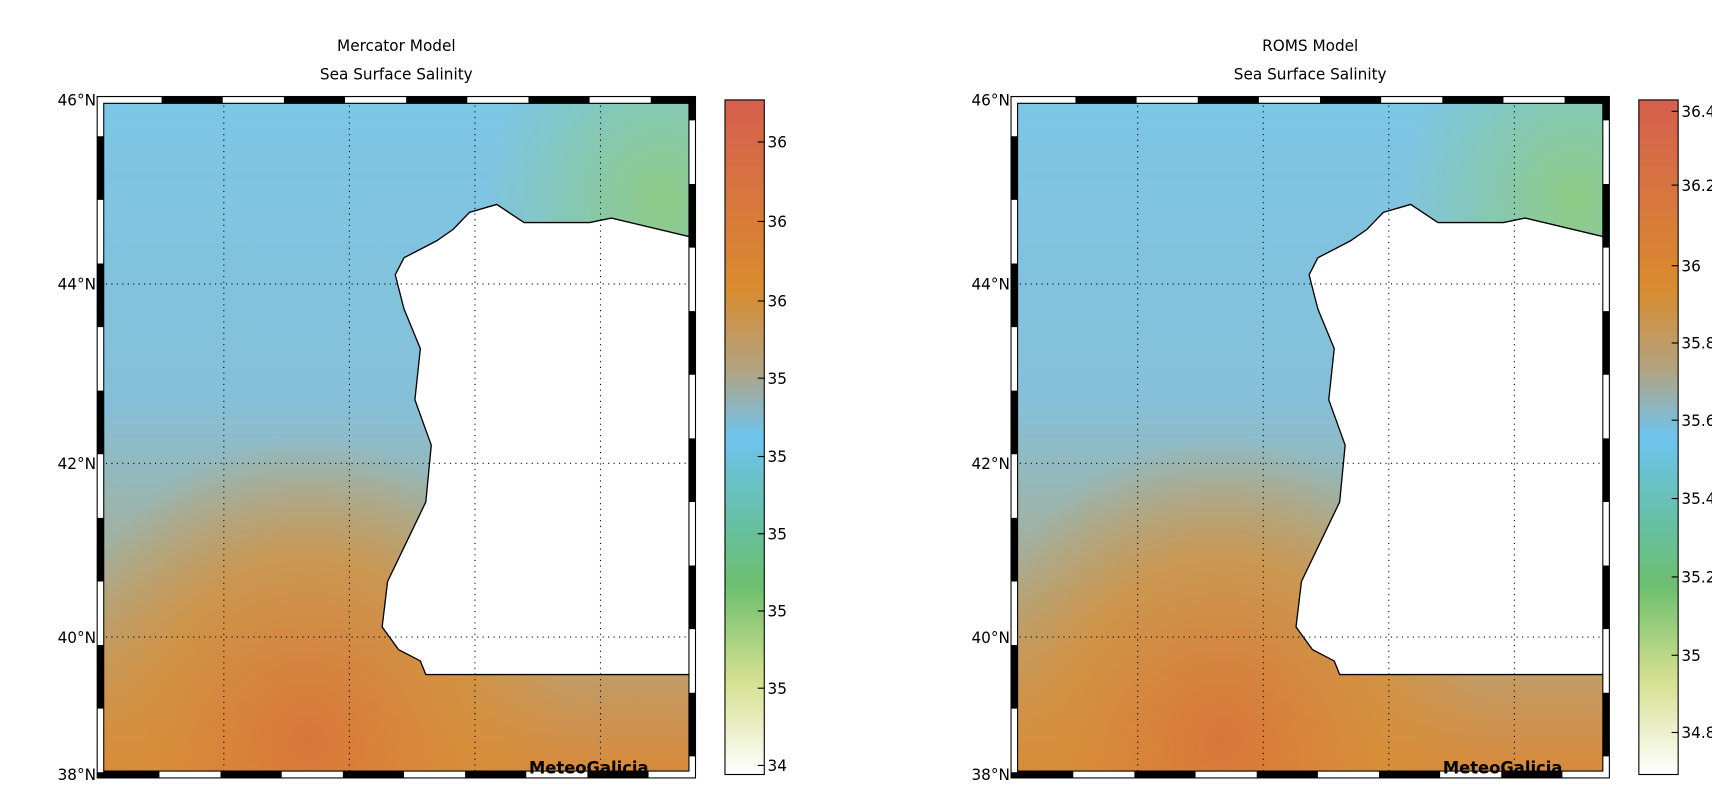  I want to click on colorbar-label: 34, so click(778, 766).